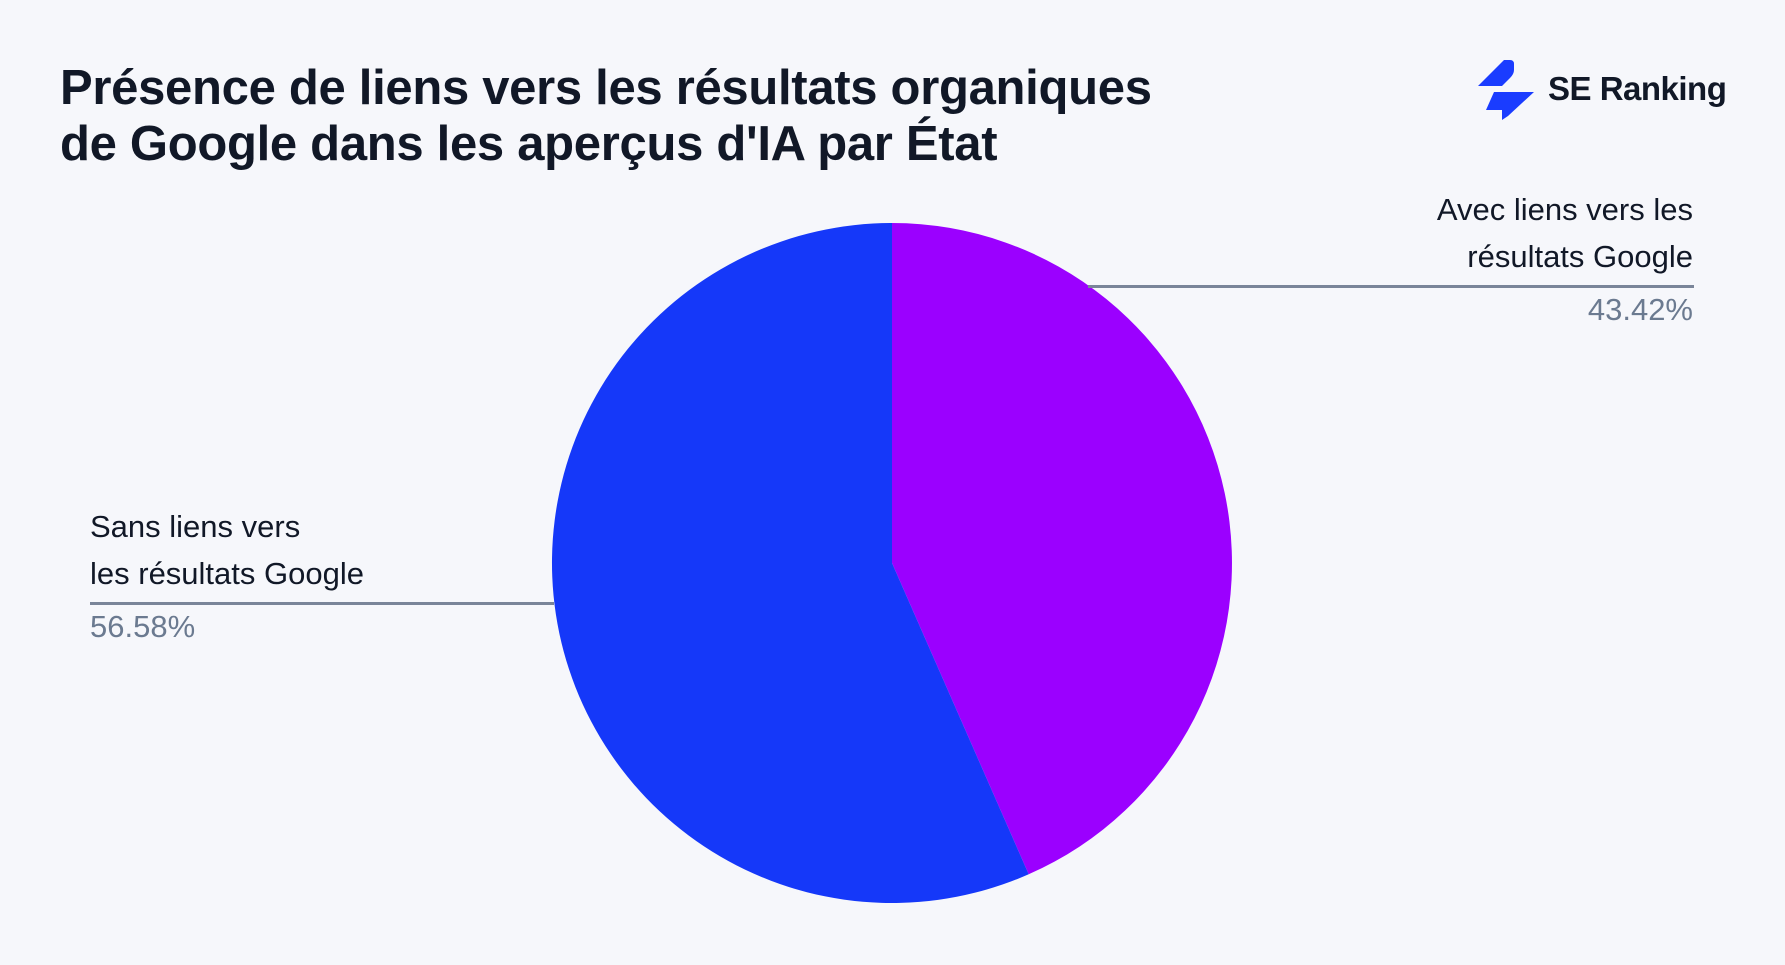  What do you see at coordinates (1637, 88) in the screenshot?
I see `brand-name: SE Ranking` at bounding box center [1637, 88].